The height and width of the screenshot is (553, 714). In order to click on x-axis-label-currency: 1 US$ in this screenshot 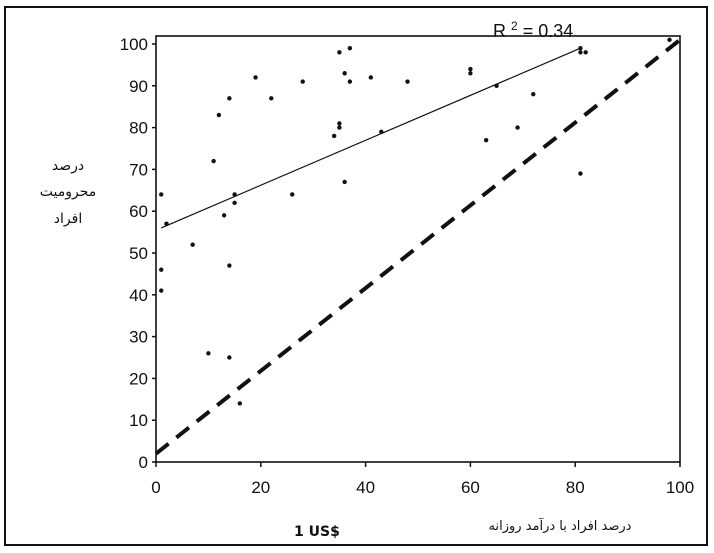, I will do `click(317, 532)`.